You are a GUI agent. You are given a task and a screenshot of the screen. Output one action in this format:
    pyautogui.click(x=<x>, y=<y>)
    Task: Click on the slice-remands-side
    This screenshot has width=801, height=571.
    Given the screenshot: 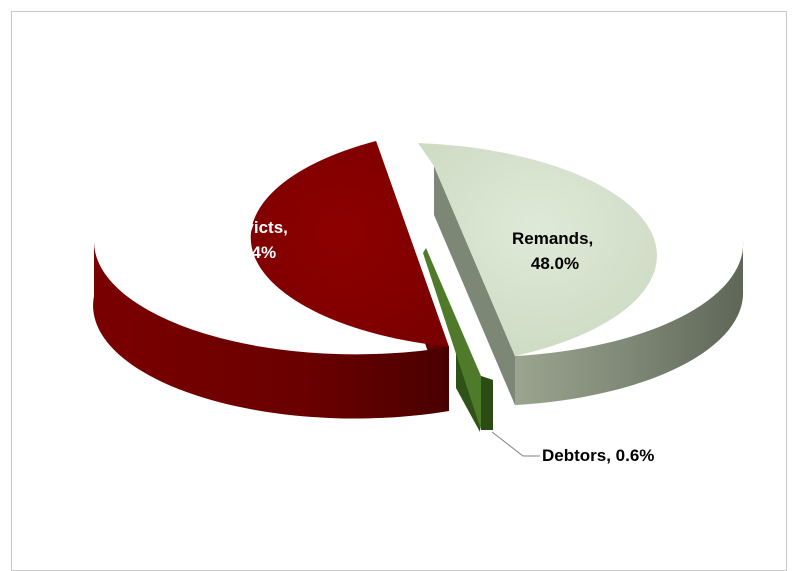 What is the action you would take?
    pyautogui.click(x=474, y=285)
    